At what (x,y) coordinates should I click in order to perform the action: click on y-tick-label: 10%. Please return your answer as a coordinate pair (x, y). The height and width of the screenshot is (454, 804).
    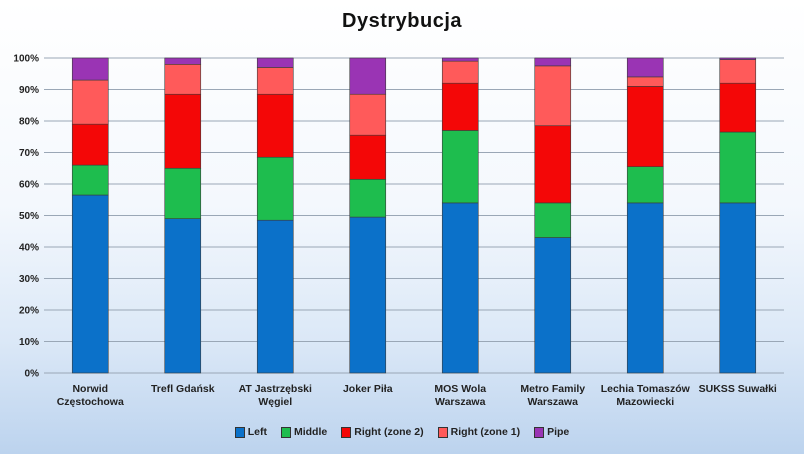
    Looking at the image, I should click on (29, 342).